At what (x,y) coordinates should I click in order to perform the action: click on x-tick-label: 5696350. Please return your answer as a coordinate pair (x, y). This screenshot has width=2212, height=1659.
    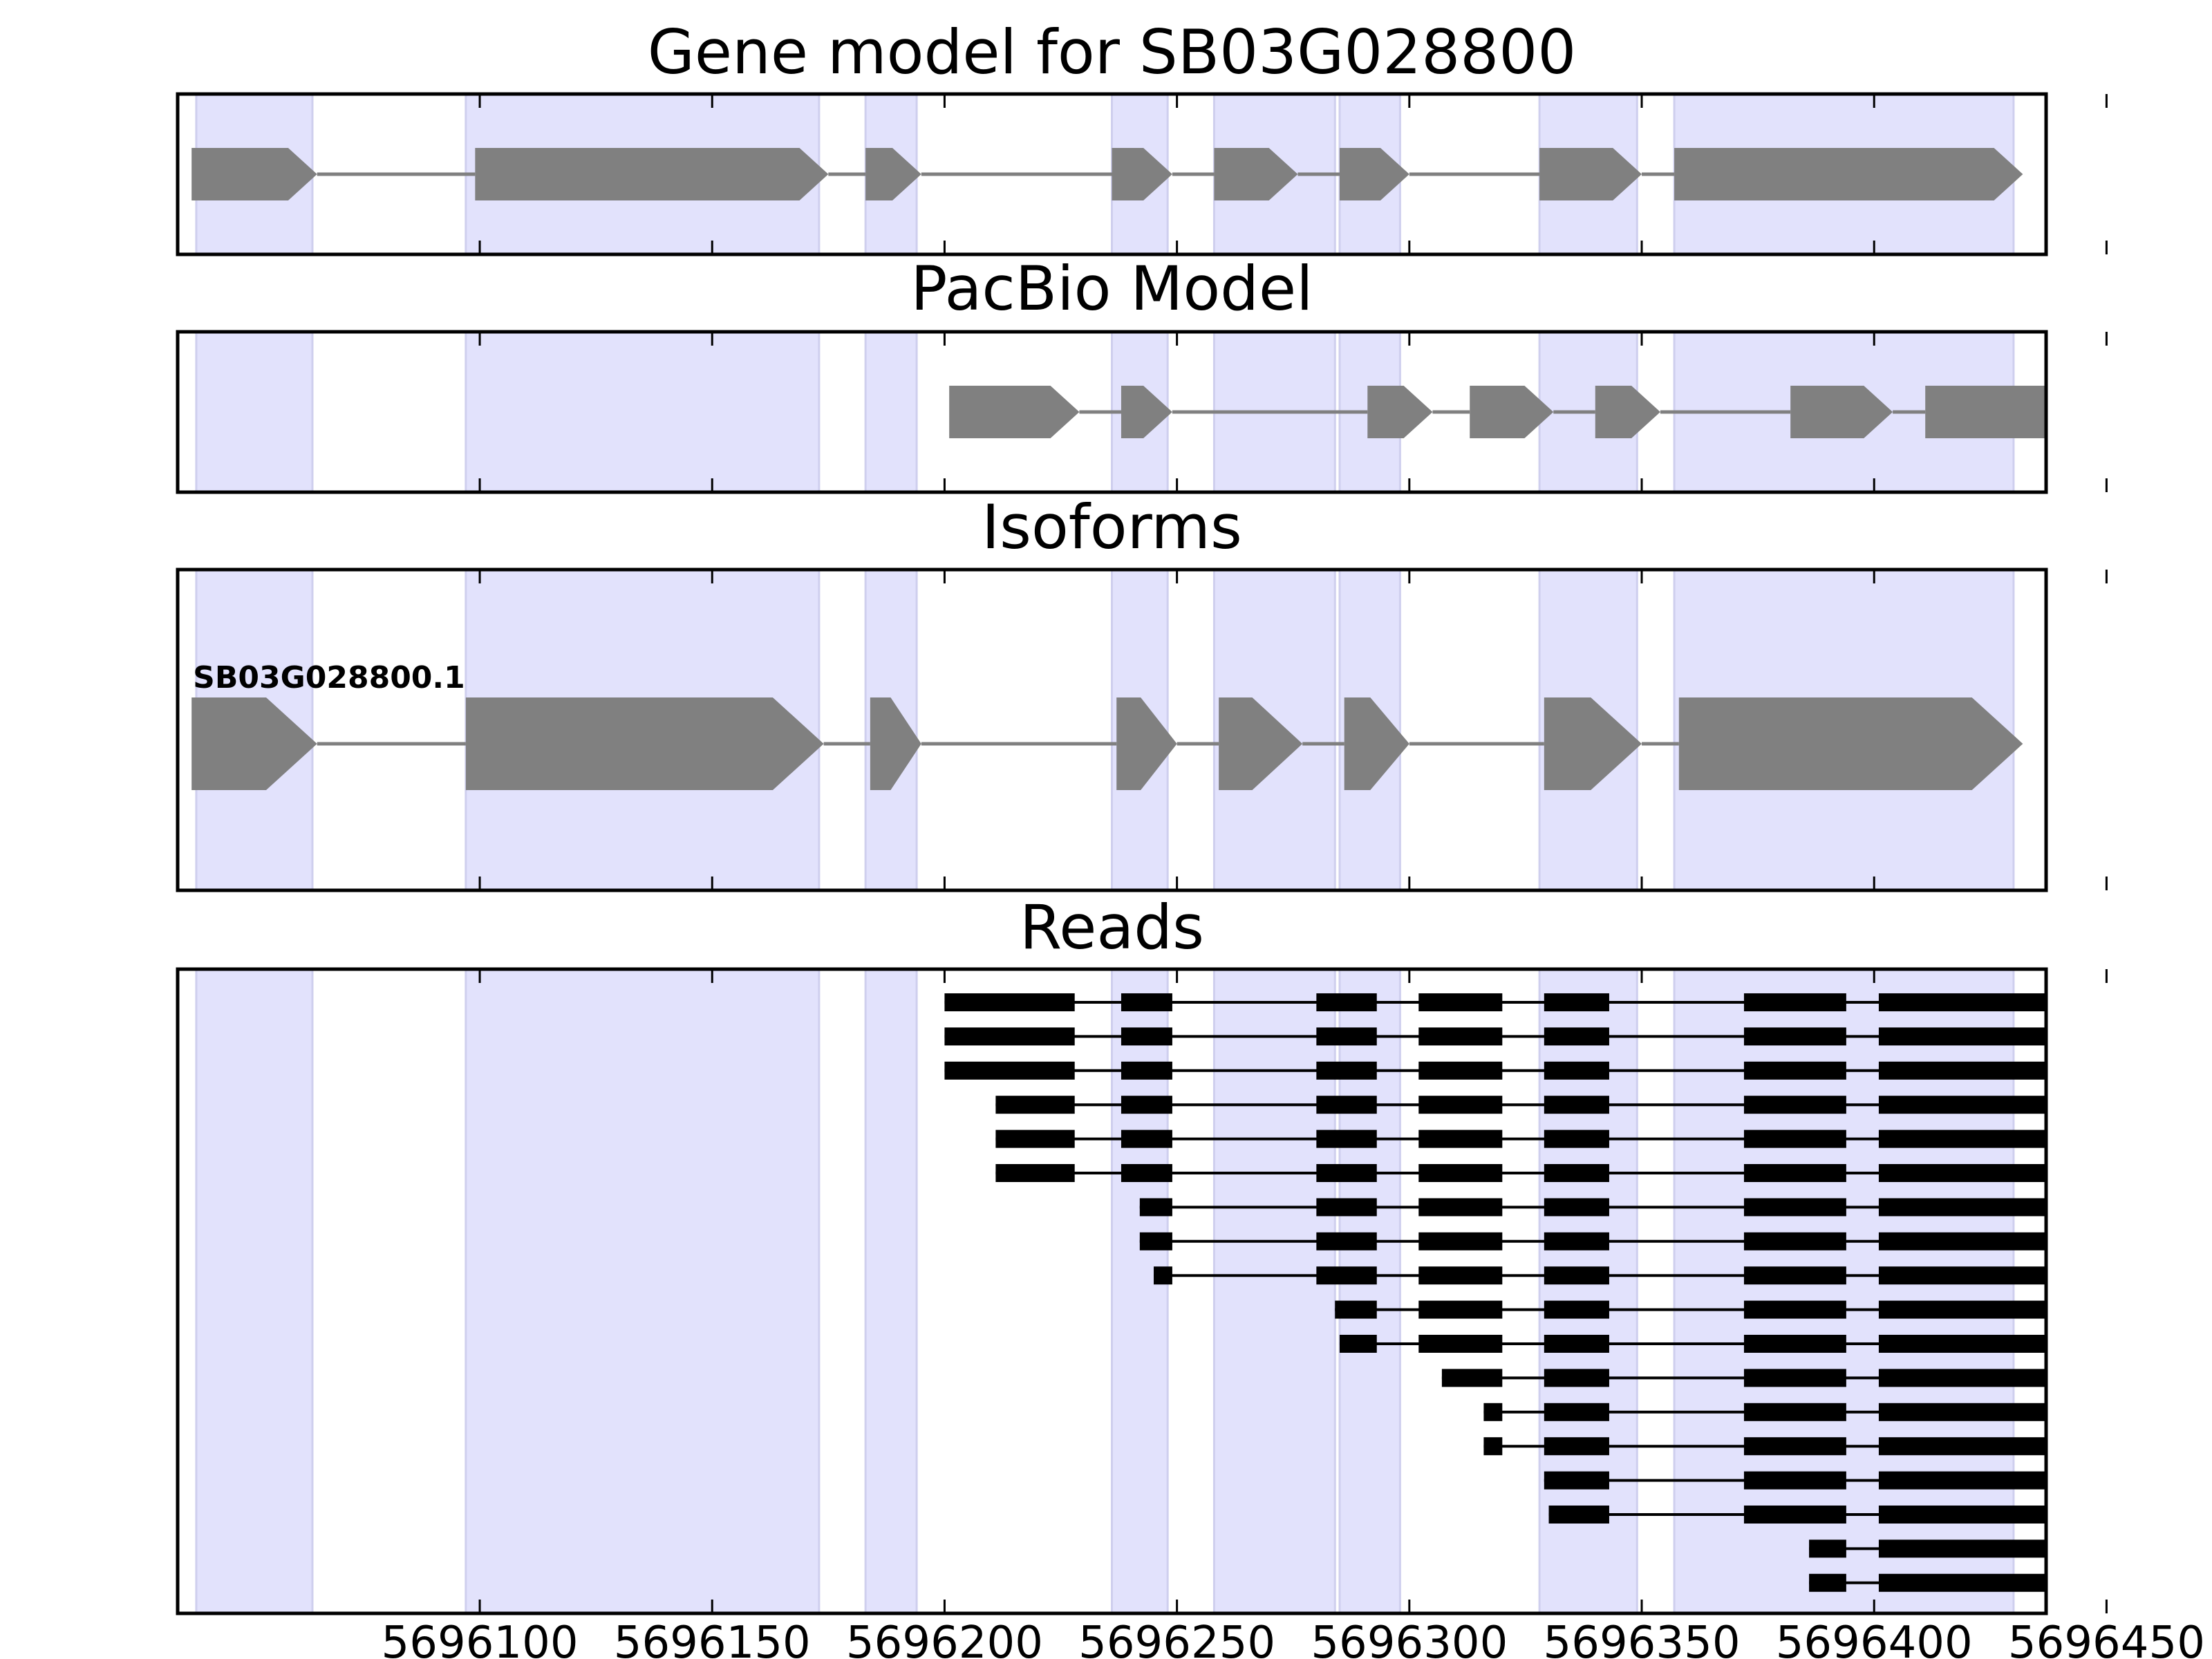
    Looking at the image, I should click on (1643, 1638).